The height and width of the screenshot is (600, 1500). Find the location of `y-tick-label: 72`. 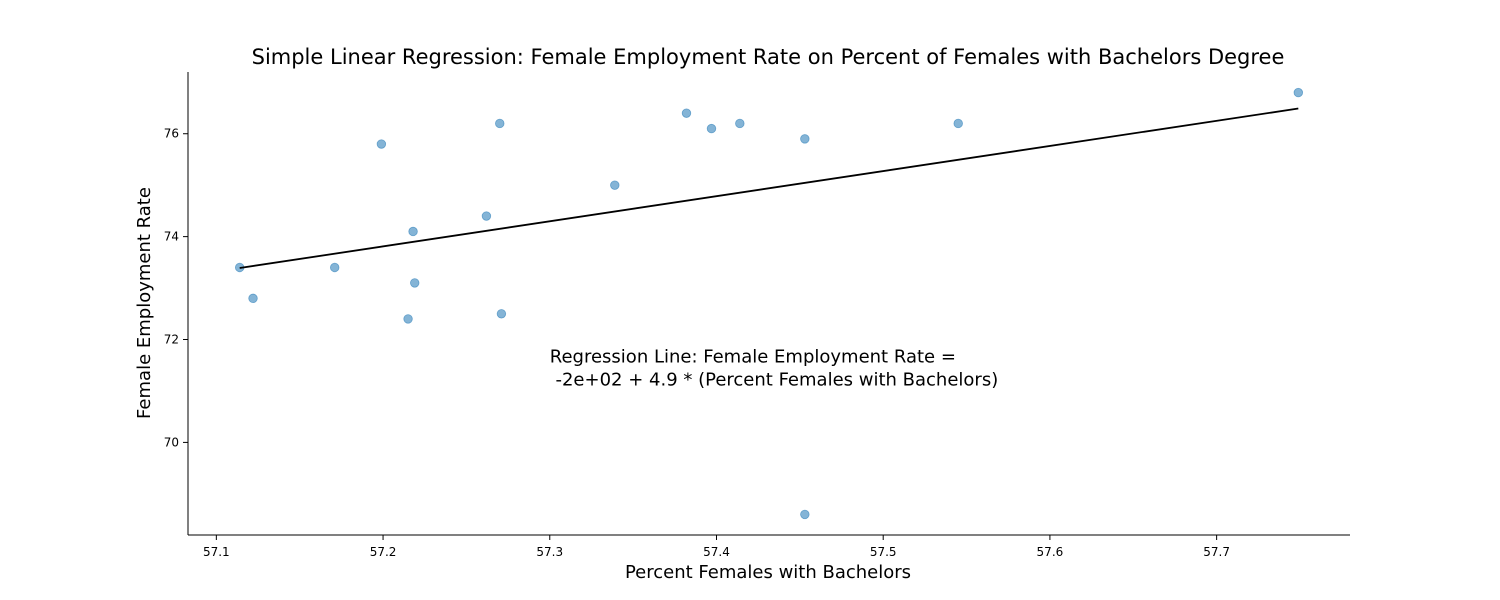

y-tick-label: 72 is located at coordinates (171, 340).